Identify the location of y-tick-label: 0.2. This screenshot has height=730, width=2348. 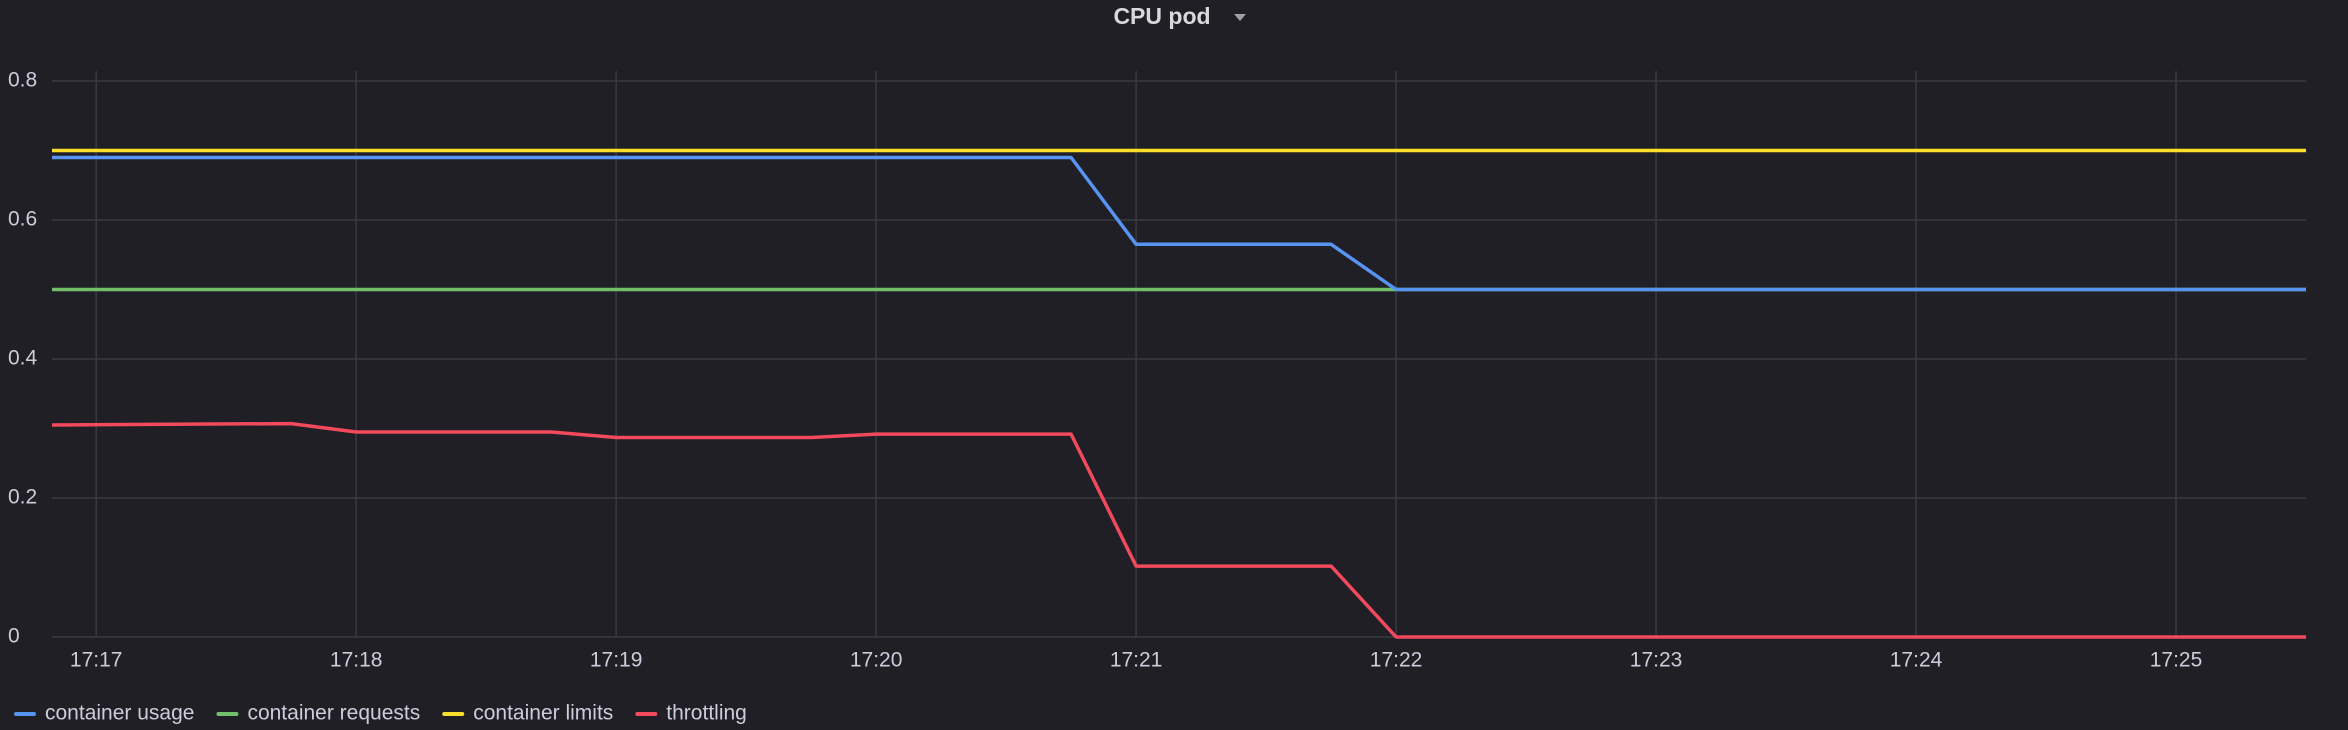
(22, 497).